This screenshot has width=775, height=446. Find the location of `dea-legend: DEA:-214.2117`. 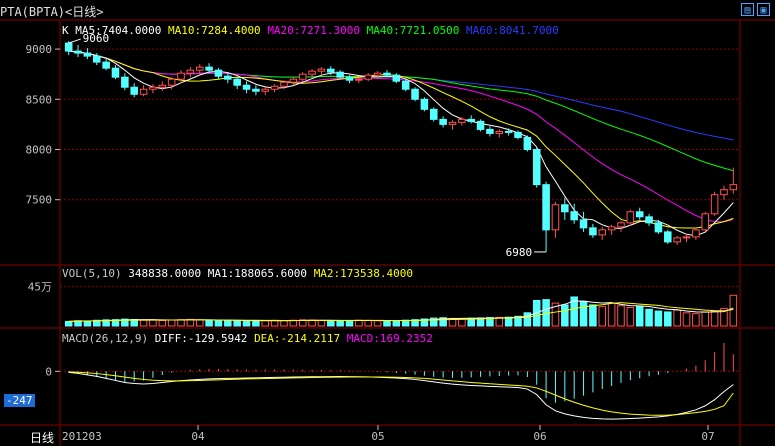

dea-legend: DEA:-214.2117 is located at coordinates (297, 338).